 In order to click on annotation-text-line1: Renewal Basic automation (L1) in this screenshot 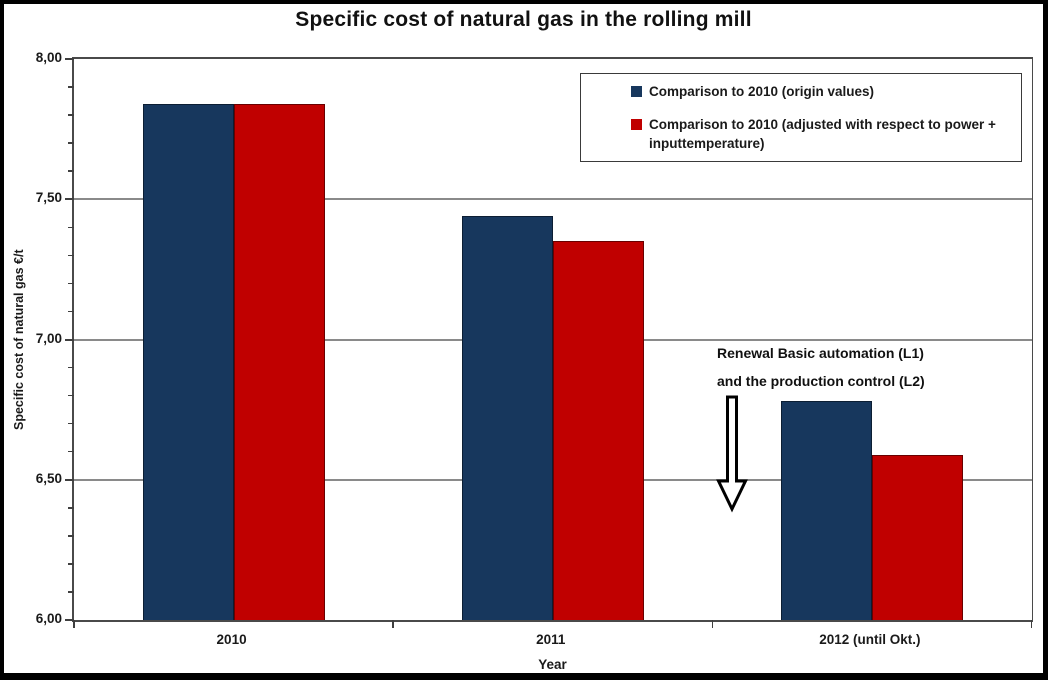, I will do `click(820, 353)`.